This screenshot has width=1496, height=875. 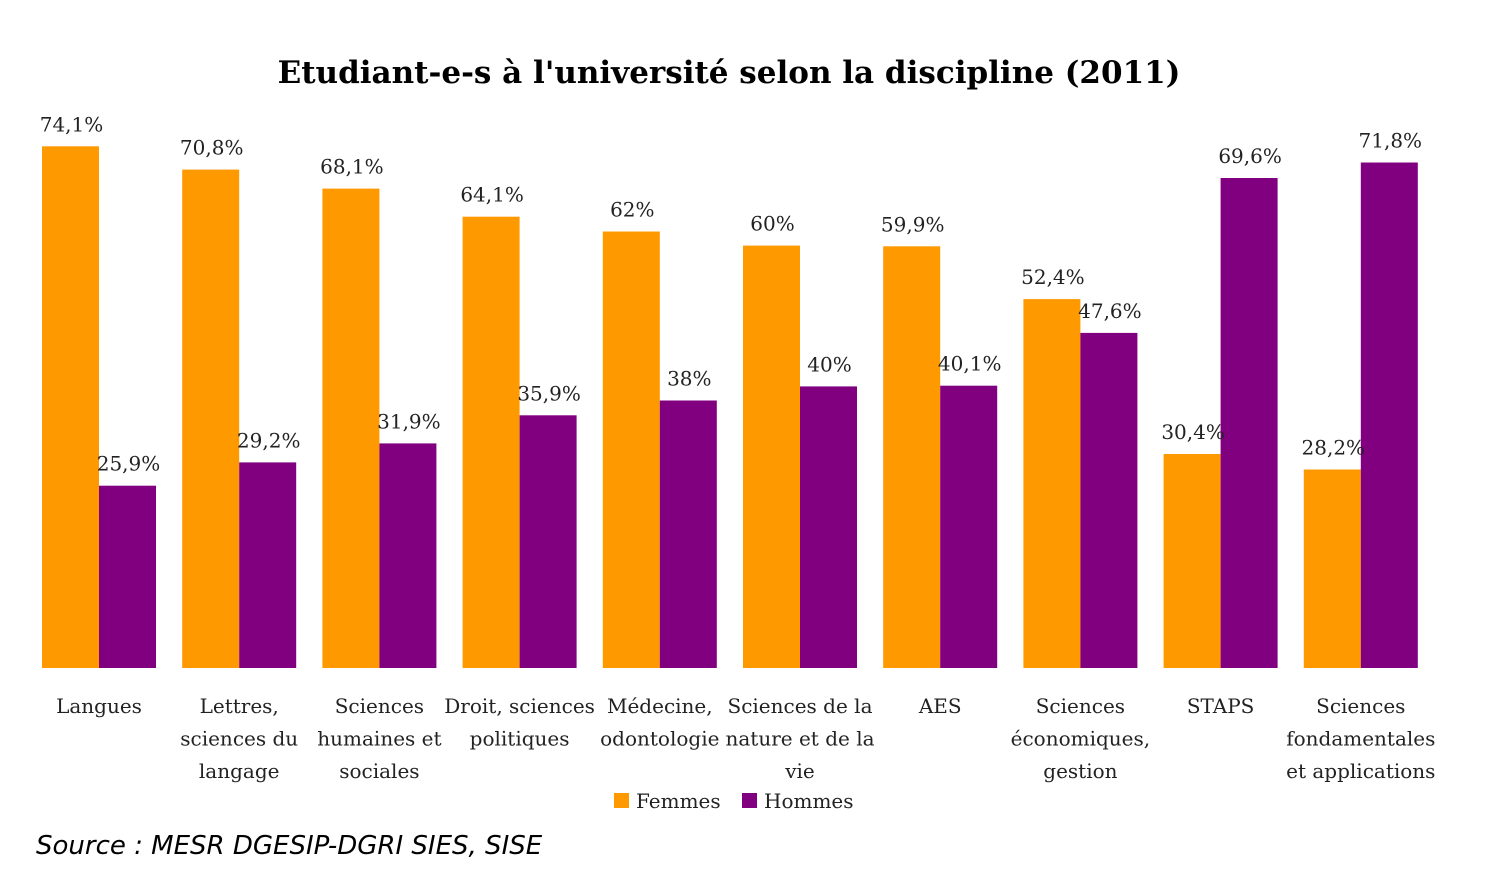 What do you see at coordinates (621, 800) in the screenshot?
I see `legend-swatch-femmes` at bounding box center [621, 800].